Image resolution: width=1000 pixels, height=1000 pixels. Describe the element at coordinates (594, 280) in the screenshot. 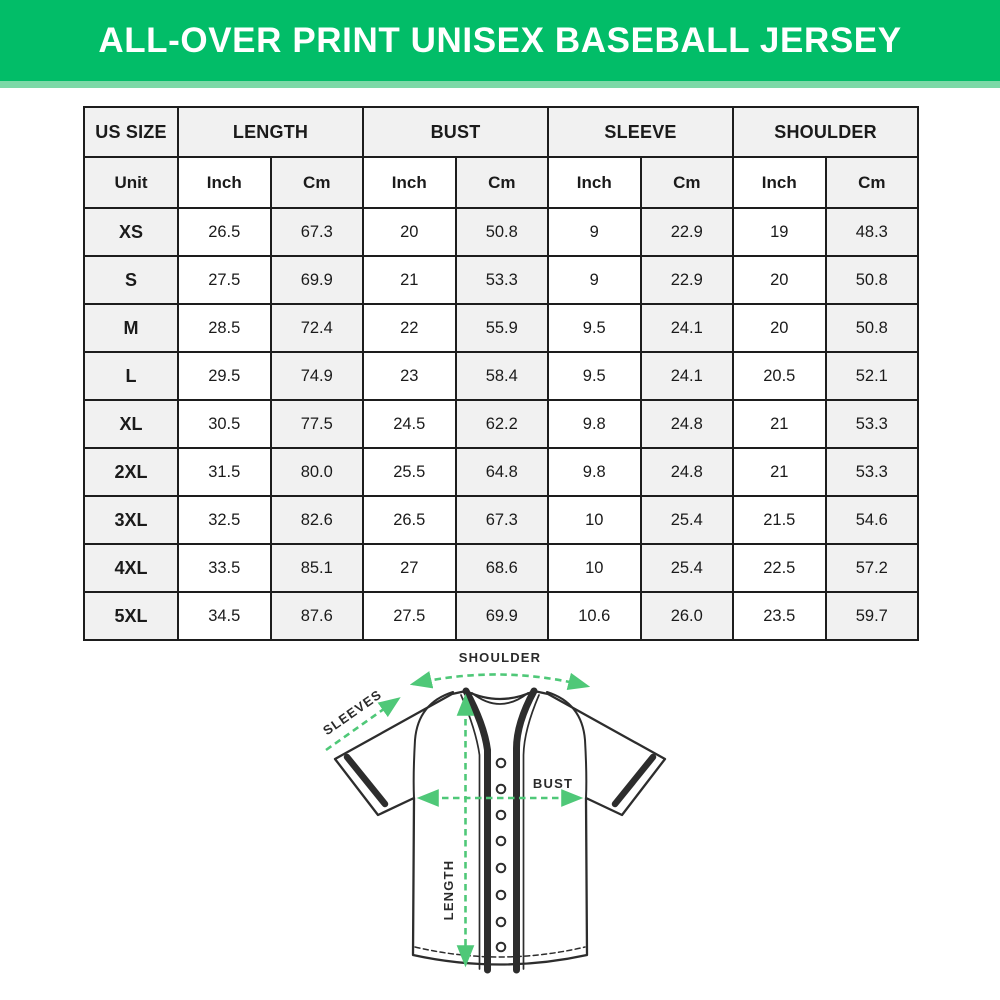

I see `measurement-value: 9` at that location.